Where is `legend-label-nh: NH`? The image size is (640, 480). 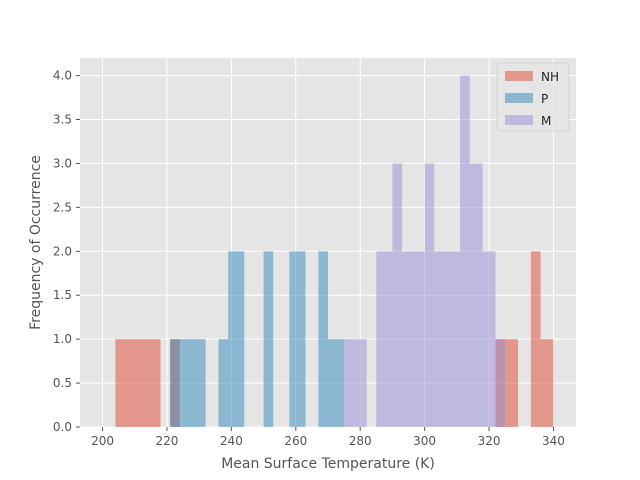 legend-label-nh: NH is located at coordinates (550, 77).